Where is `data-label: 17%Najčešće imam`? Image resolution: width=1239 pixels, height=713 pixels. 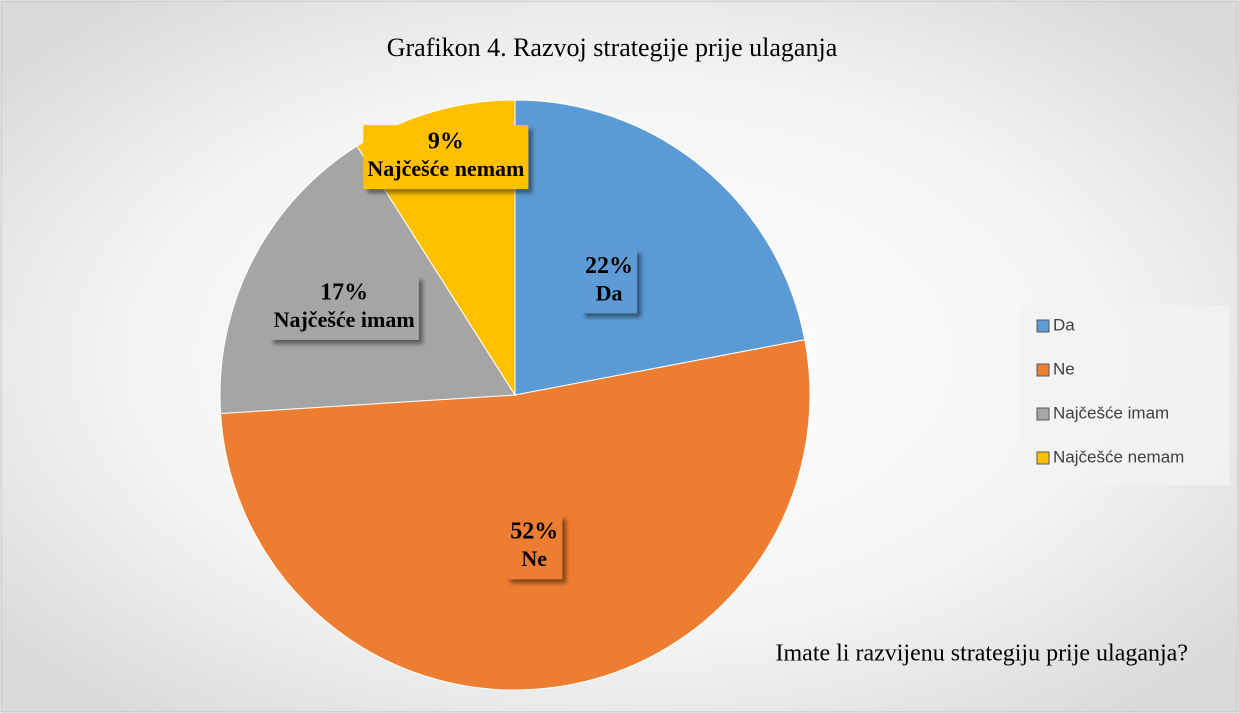 data-label: 17%Najčešće imam is located at coordinates (344, 307).